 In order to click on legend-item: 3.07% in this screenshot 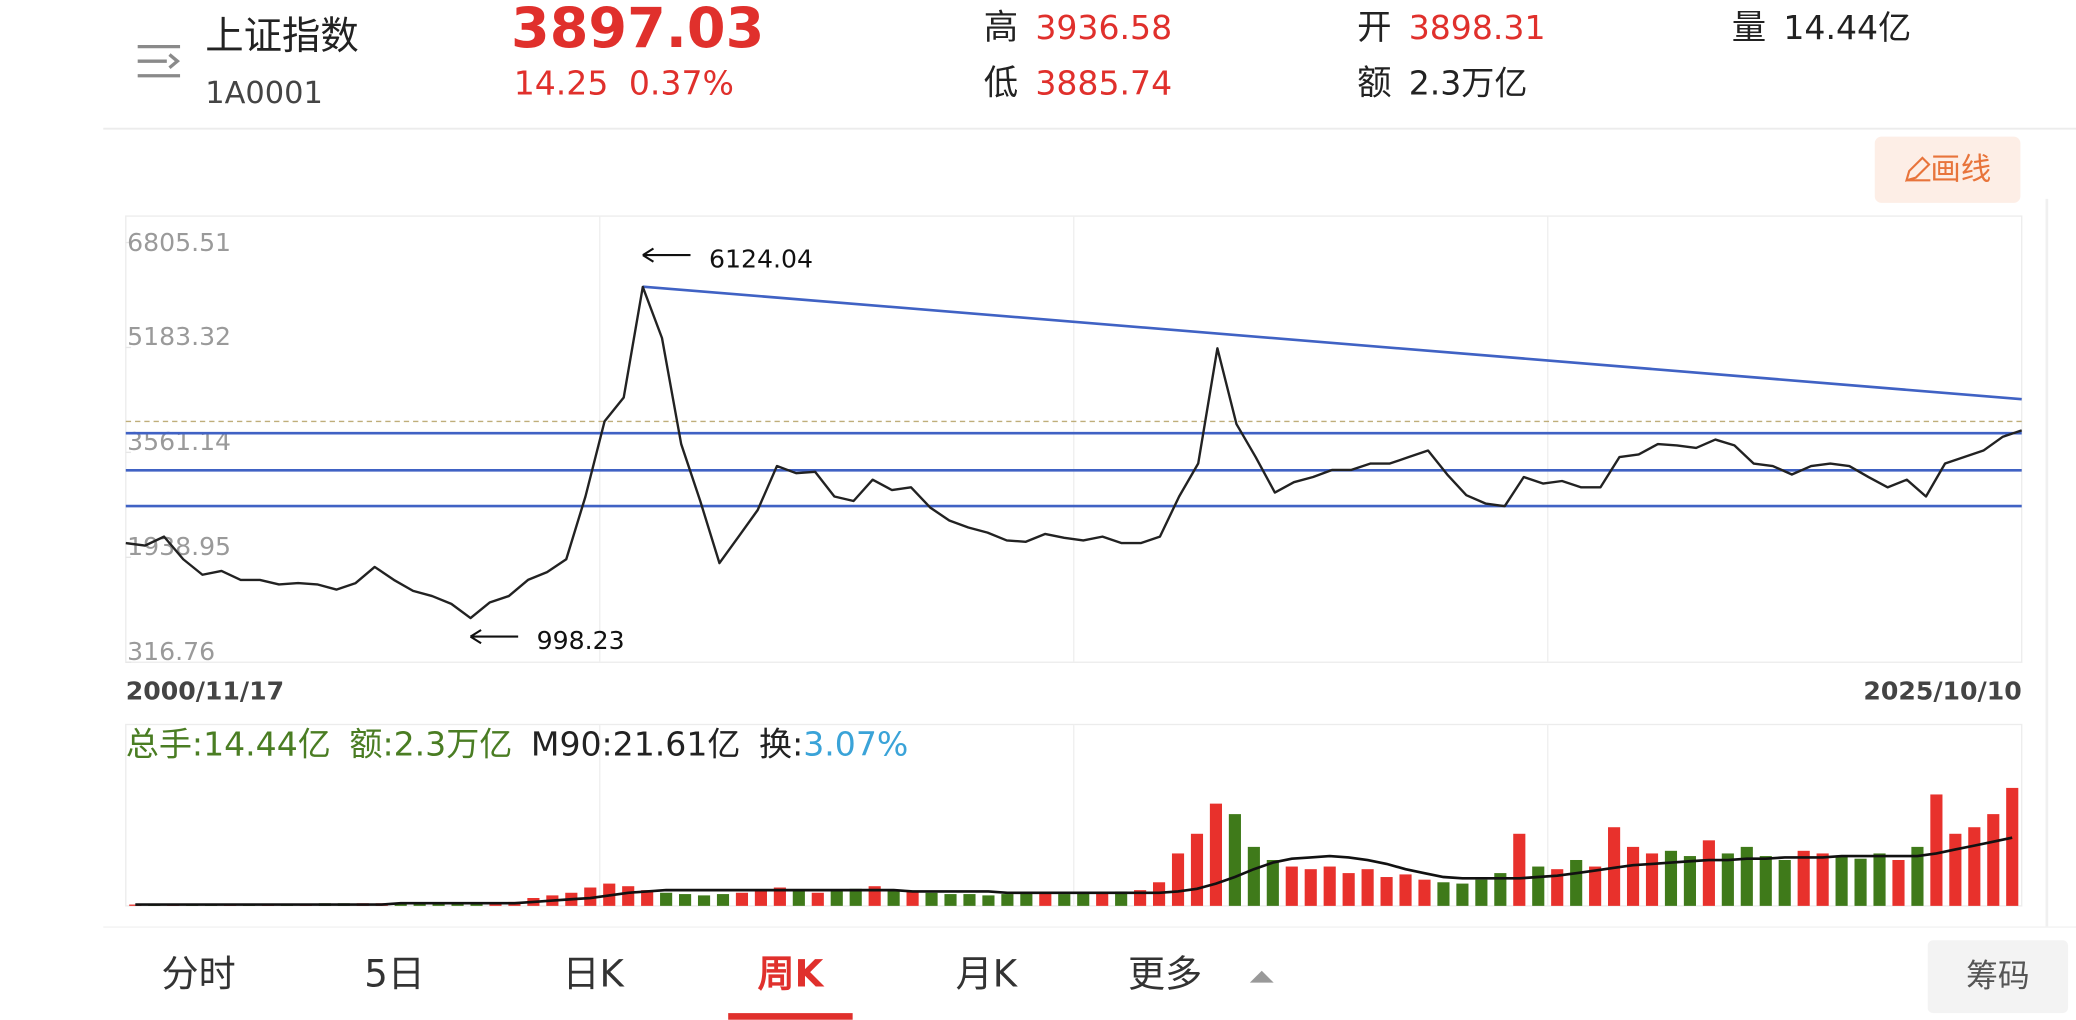, I will do `click(855, 743)`.